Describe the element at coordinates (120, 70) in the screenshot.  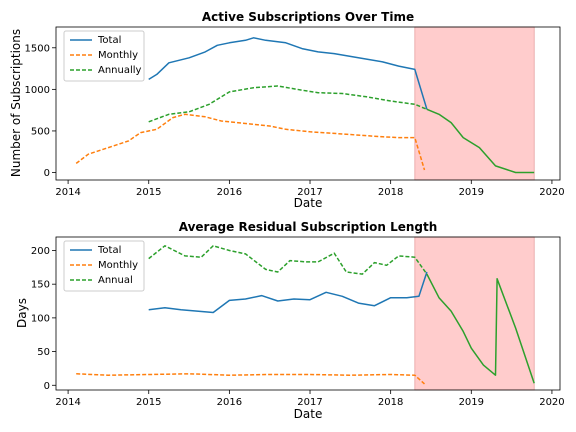
I see `legend-label-annually: Annually` at that location.